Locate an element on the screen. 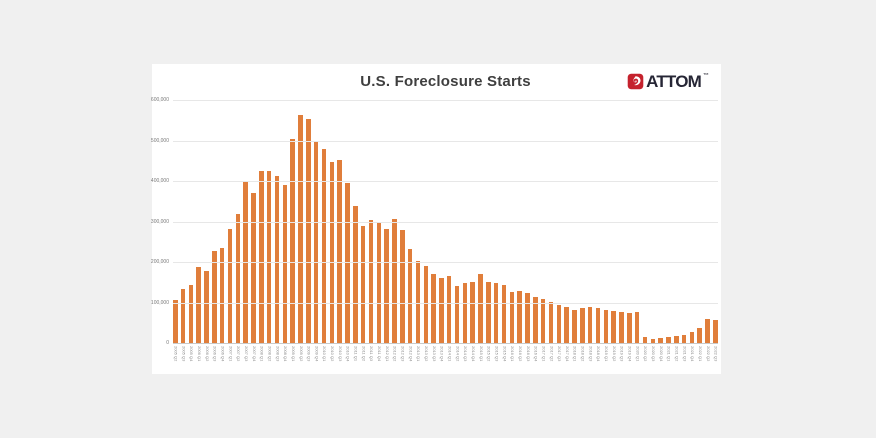  bar-slot: 2017 Q1 is located at coordinates (543, 230).